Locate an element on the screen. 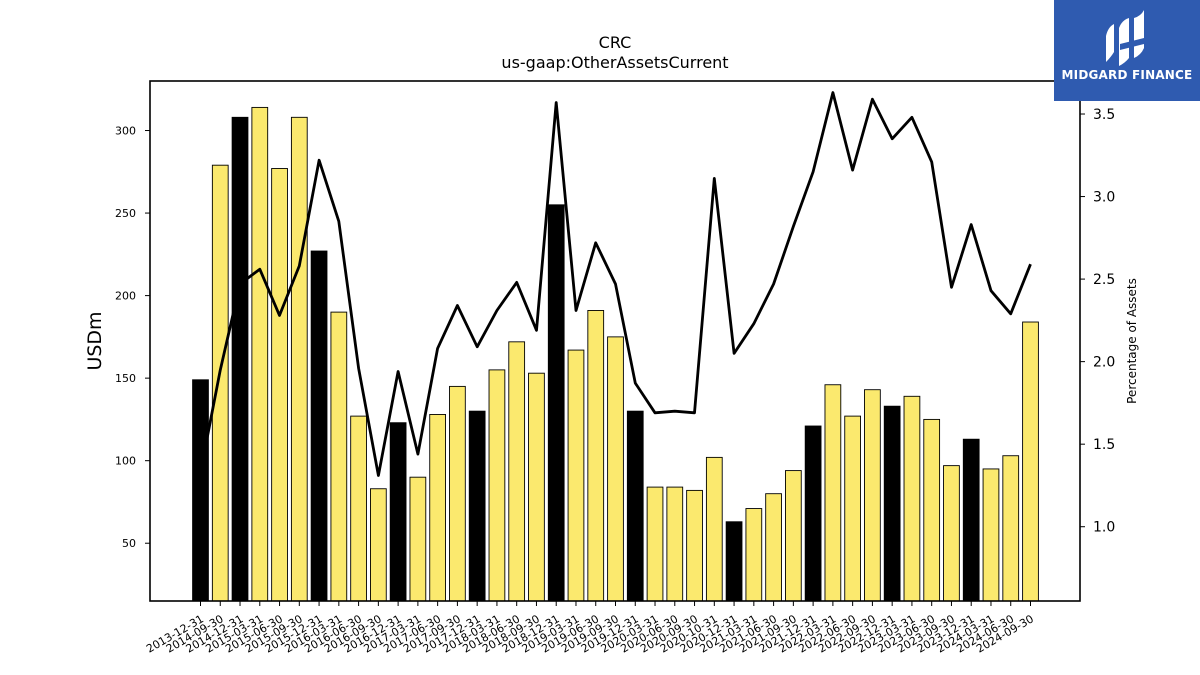 This screenshot has width=1200, height=675. chart-subtitle: us-gaap:OtherAssetsCurrent is located at coordinates (614, 62).